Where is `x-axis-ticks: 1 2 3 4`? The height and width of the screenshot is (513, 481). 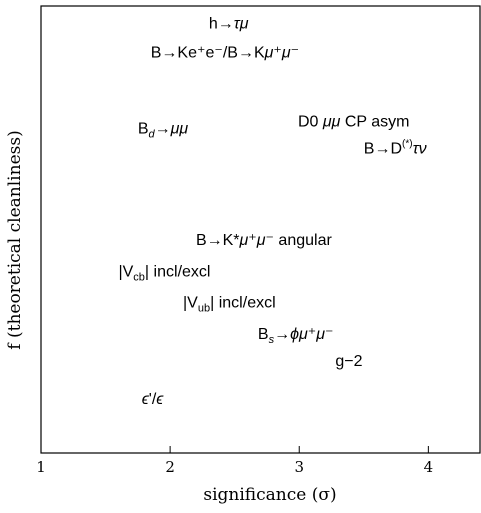 x-axis-ticks: 1 2 3 4 is located at coordinates (234, 461).